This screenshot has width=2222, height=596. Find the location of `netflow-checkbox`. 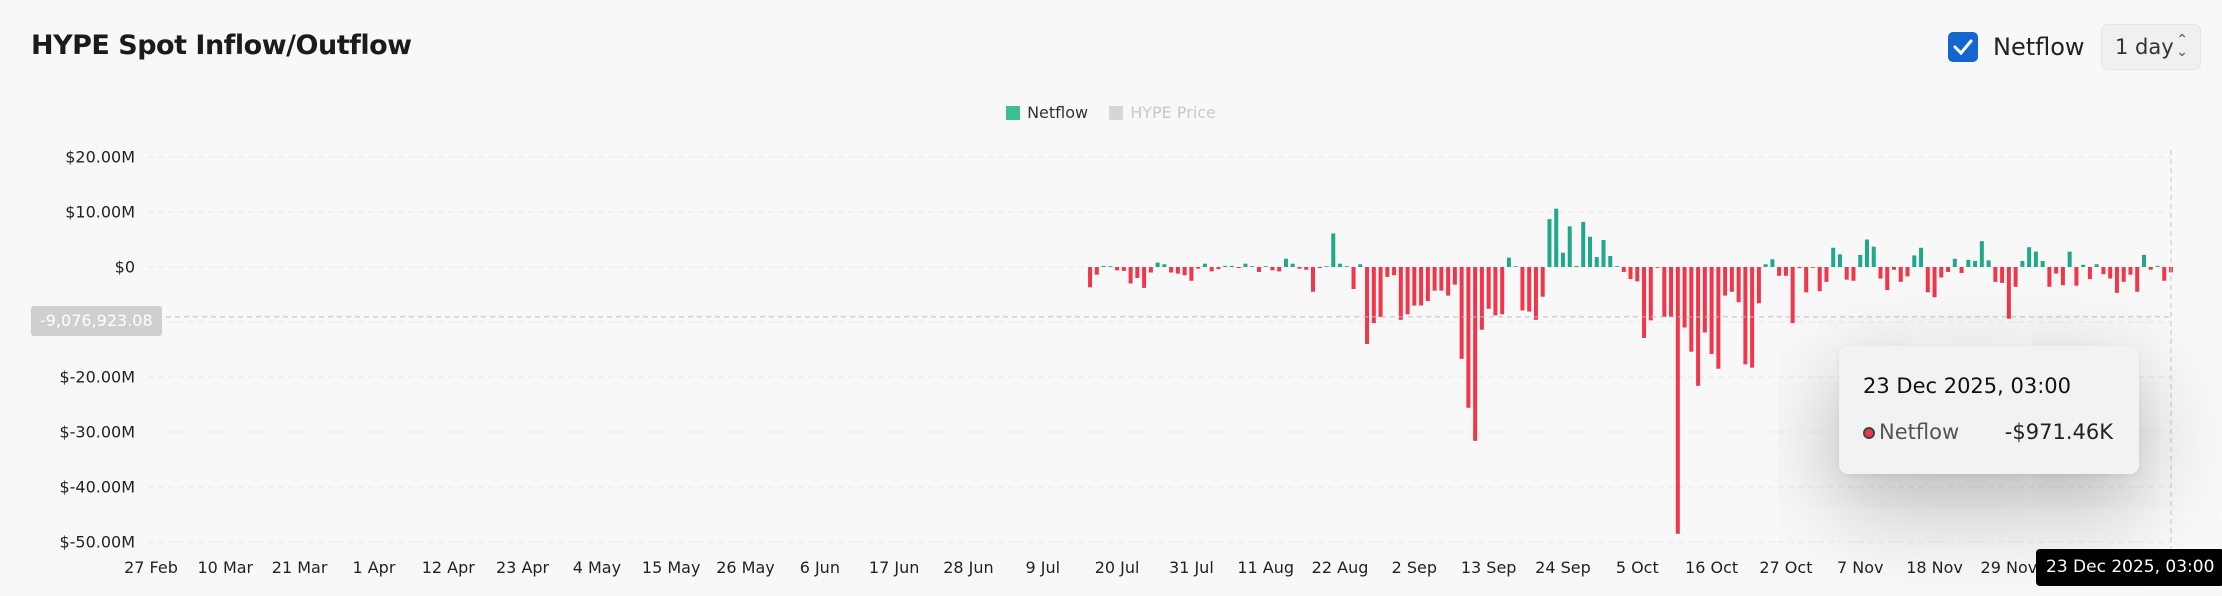

netflow-checkbox is located at coordinates (1963, 47).